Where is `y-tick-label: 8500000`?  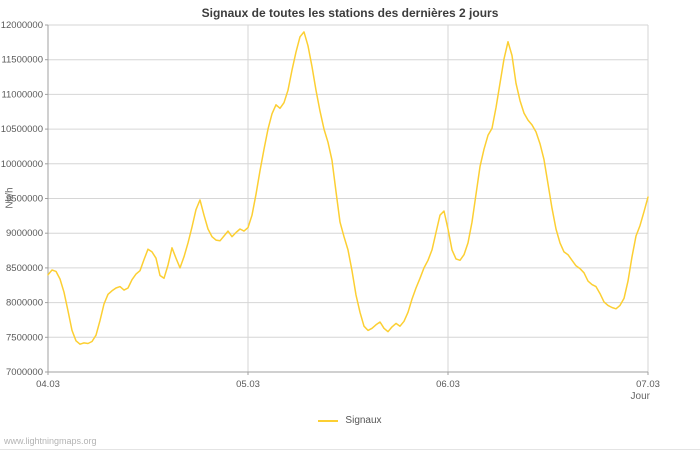 y-tick-label: 8500000 is located at coordinates (24, 268).